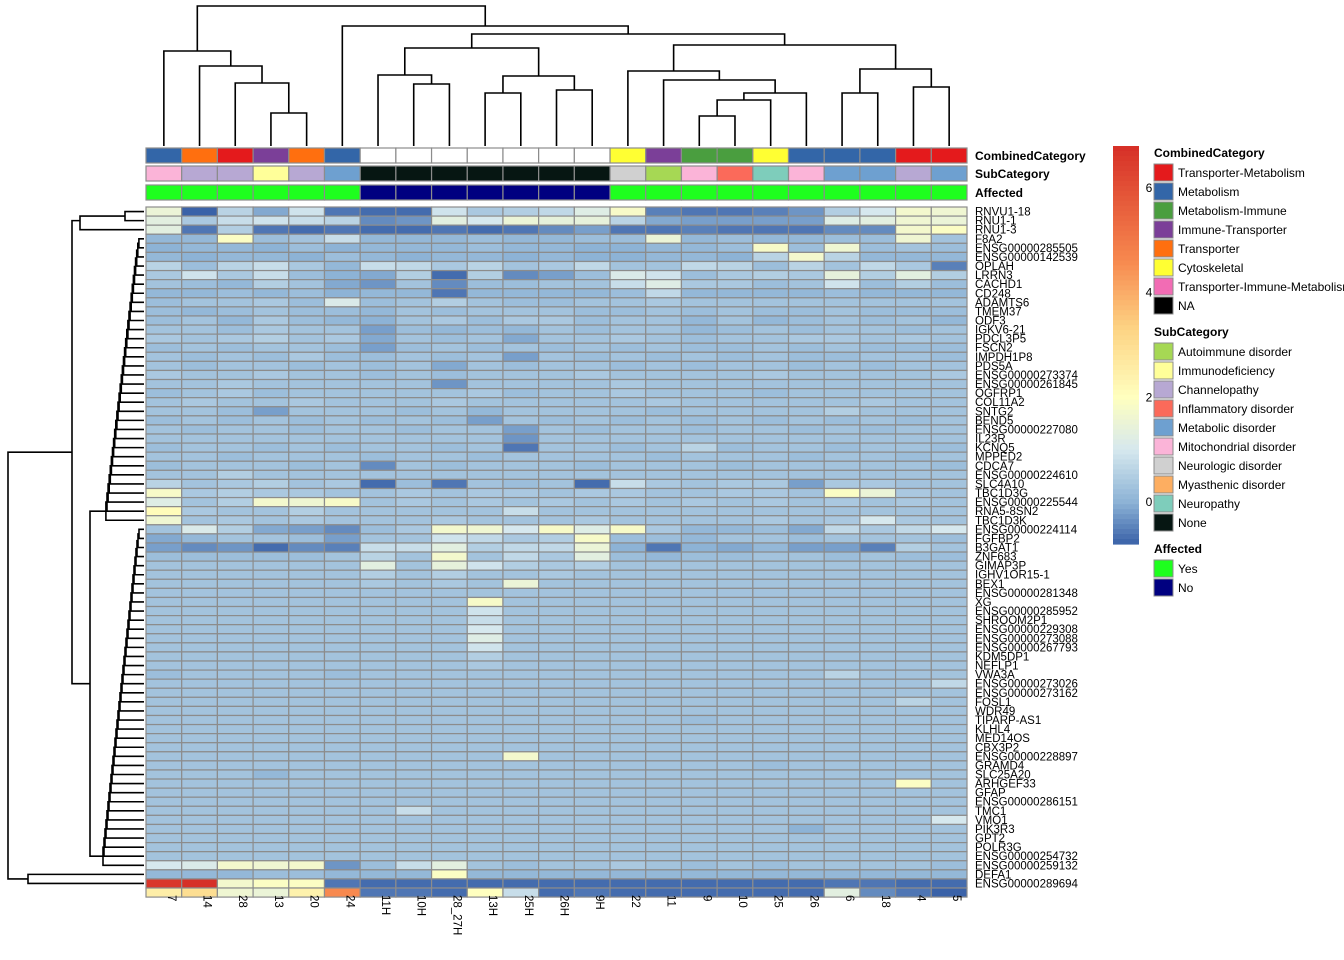 The width and height of the screenshot is (1344, 960). I want to click on row-label: RNU1-1, so click(996, 222).